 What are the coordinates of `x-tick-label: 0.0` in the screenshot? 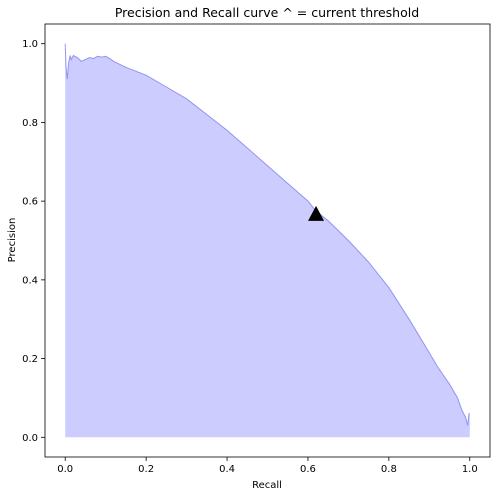 It's located at (65, 469).